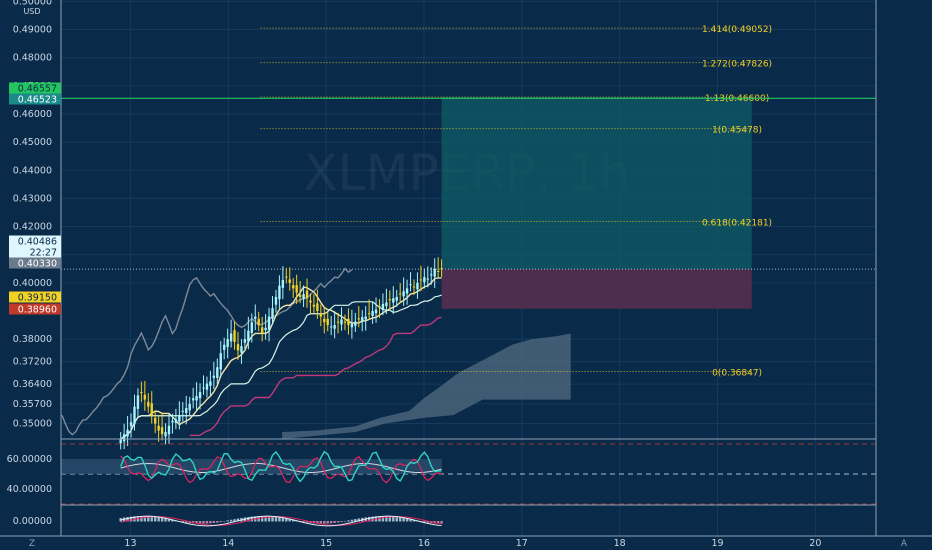 The height and width of the screenshot is (550, 932). Describe the element at coordinates (281, 353) in the screenshot. I see `candles` at that location.